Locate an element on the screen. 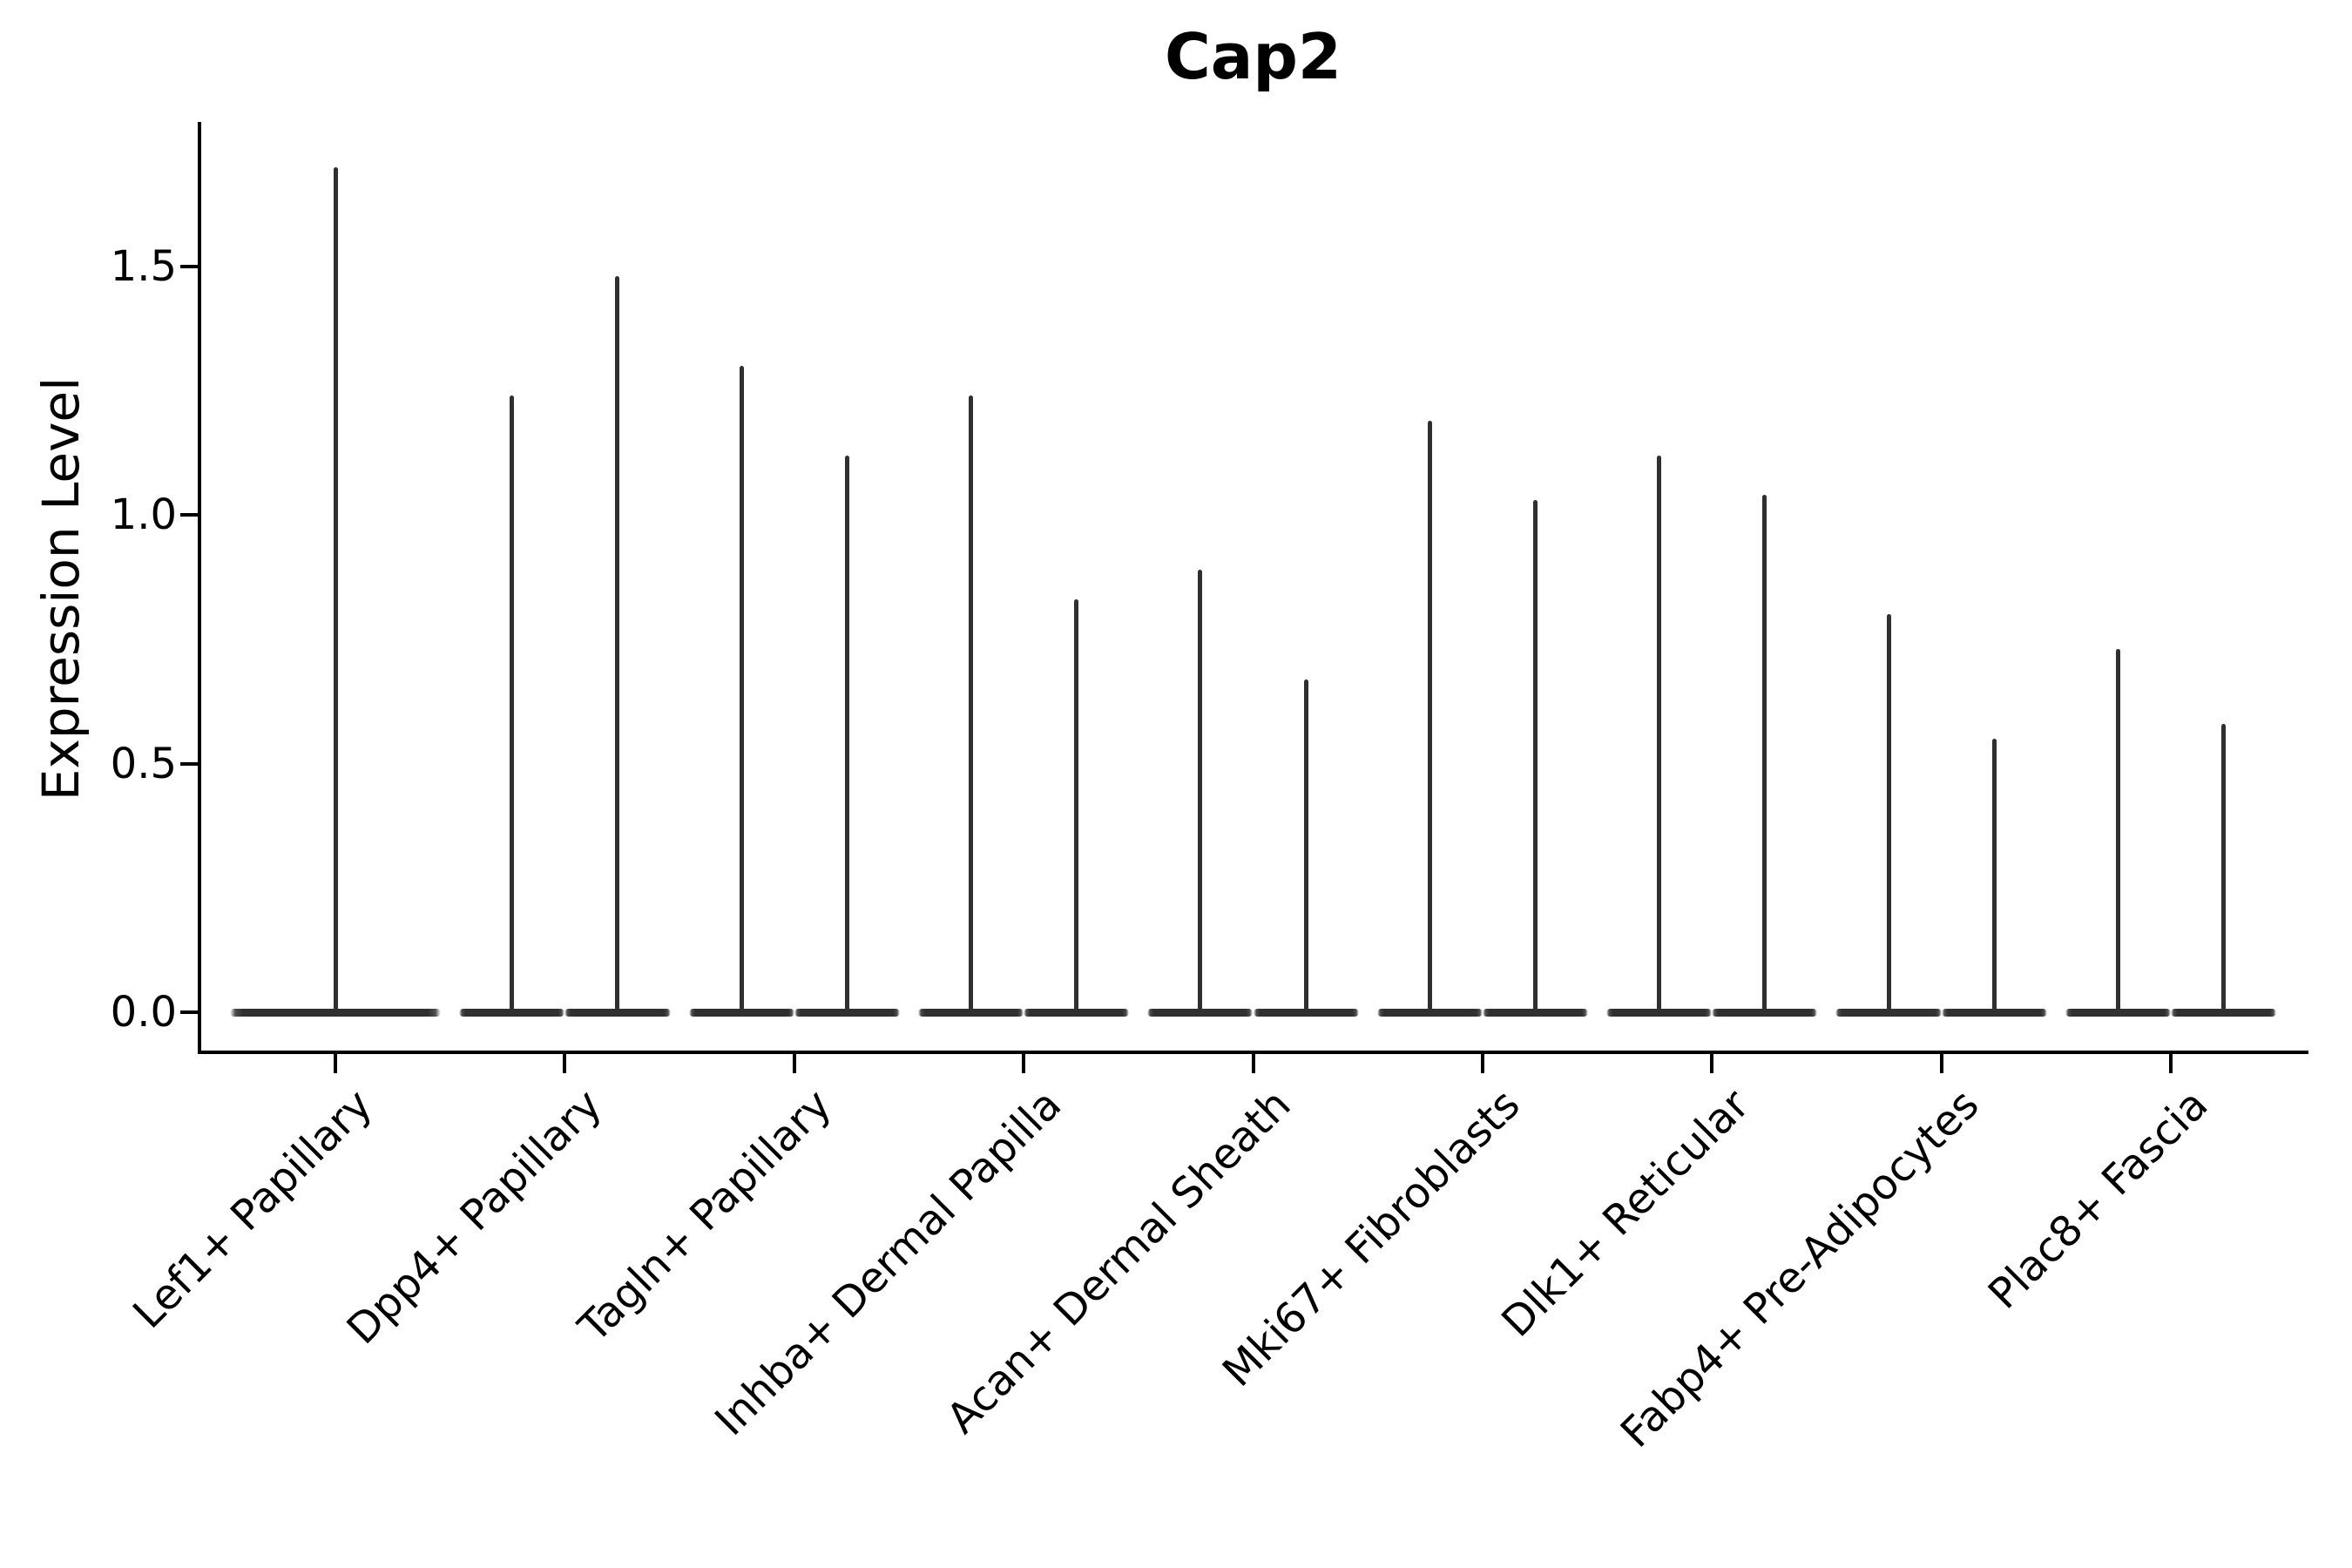  x-tick-label: Tagln+ Papillary is located at coordinates (705, 1216).